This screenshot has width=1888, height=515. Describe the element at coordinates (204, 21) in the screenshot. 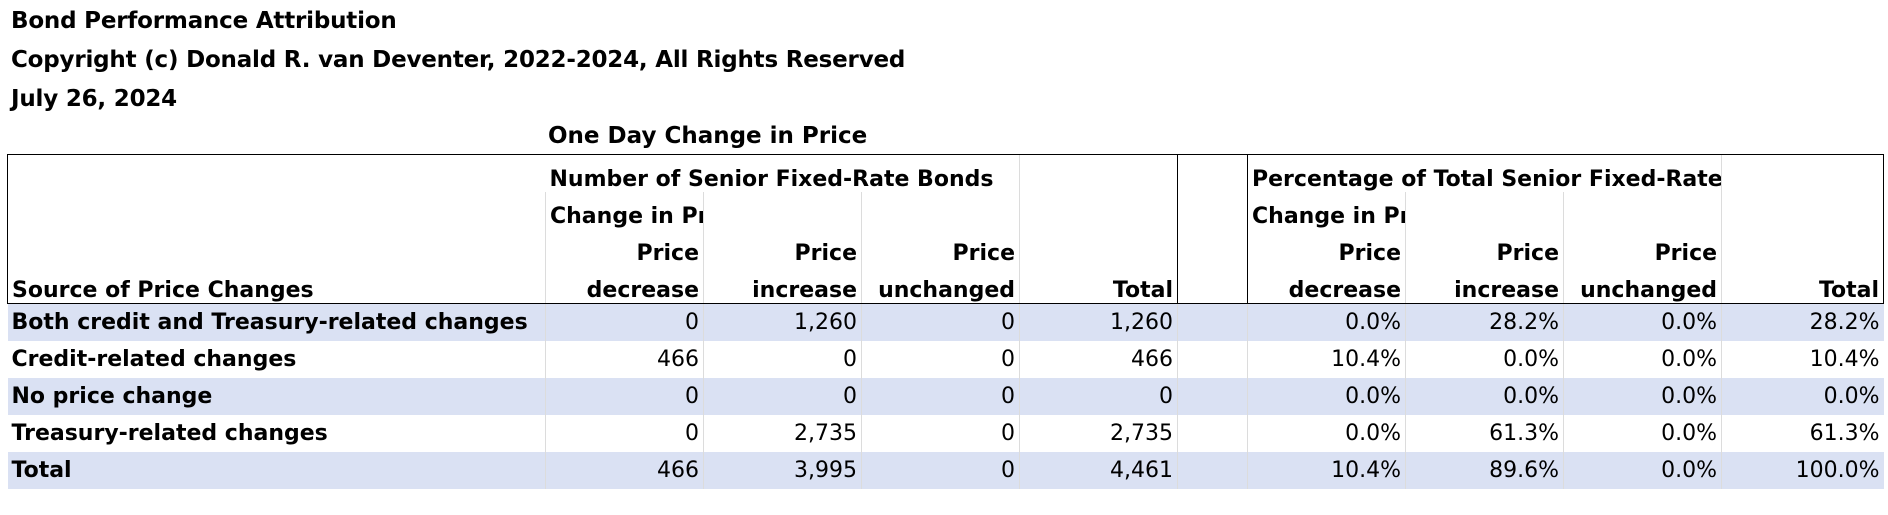

I see `report-title: Bond Performance Attribution` at that location.